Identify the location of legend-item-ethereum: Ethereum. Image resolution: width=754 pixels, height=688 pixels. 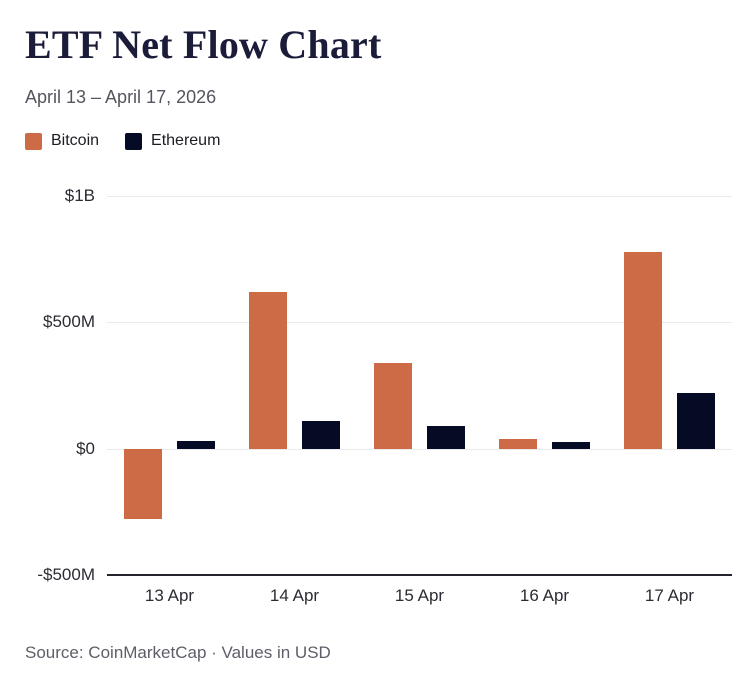
(172, 141).